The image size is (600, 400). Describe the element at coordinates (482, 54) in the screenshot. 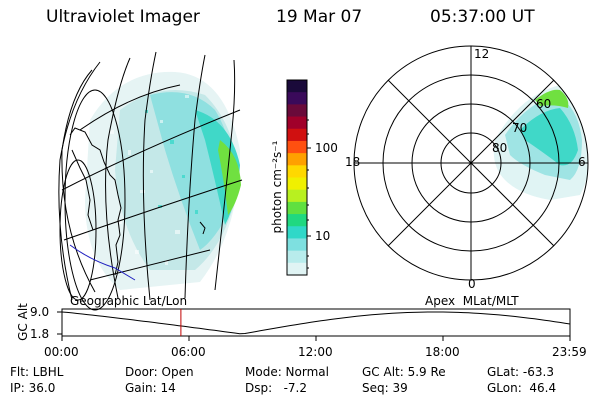

I see `mlt-label-12: 12` at that location.